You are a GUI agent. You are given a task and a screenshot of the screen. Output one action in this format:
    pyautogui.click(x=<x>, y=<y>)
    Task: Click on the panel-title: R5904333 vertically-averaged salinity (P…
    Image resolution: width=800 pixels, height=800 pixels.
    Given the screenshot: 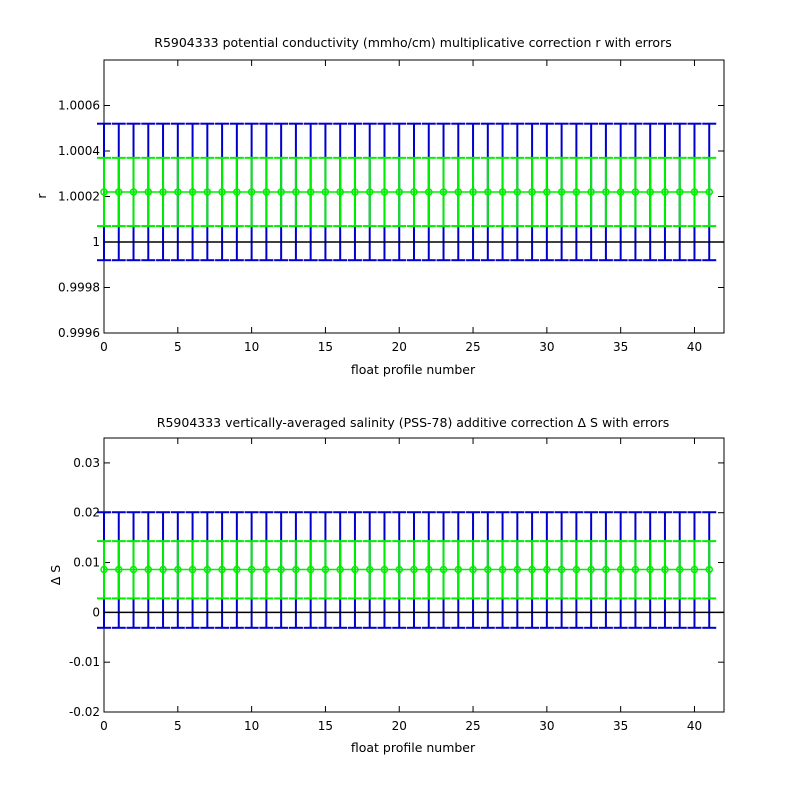 What is the action you would take?
    pyautogui.click(x=413, y=422)
    